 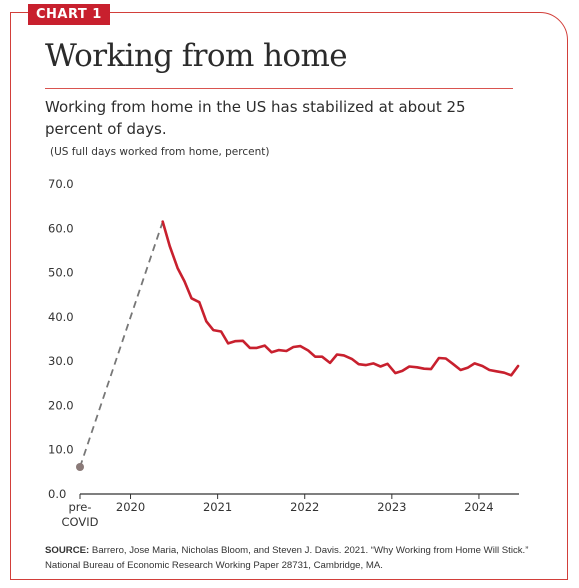 I want to click on y-tick-label: 60.0, so click(x=61, y=228).